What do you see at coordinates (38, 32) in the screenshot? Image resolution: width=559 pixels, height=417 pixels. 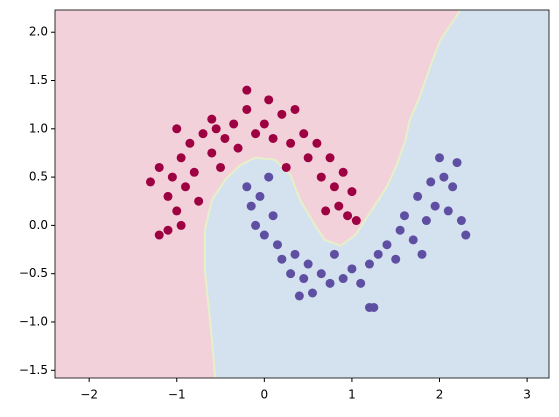 I see `y-tick-label: 2.0` at bounding box center [38, 32].